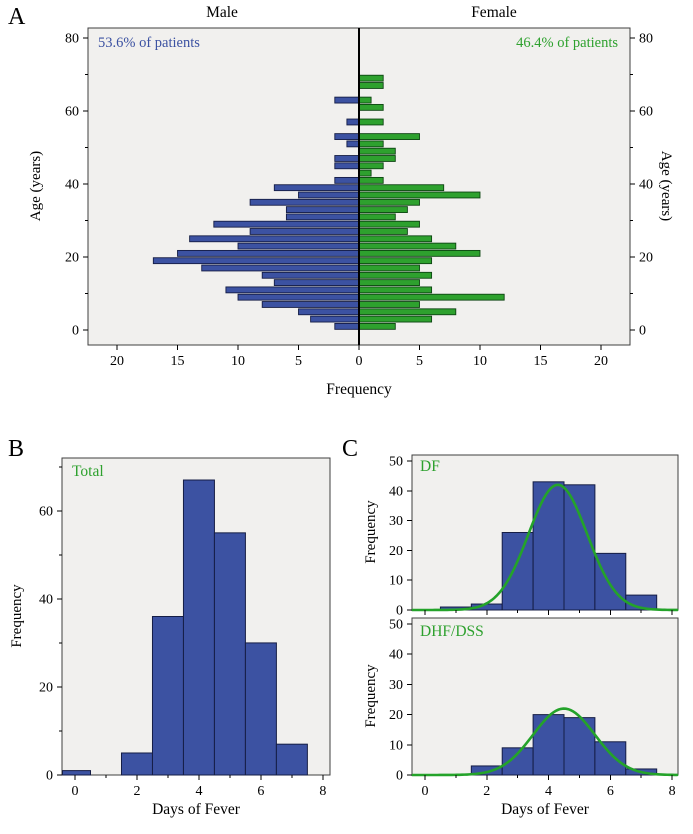 This screenshot has height=834, width=693. Describe the element at coordinates (534, 536) in the screenshot. I see `df-histogram-chart: 0 10 20 30 40 50` at that location.